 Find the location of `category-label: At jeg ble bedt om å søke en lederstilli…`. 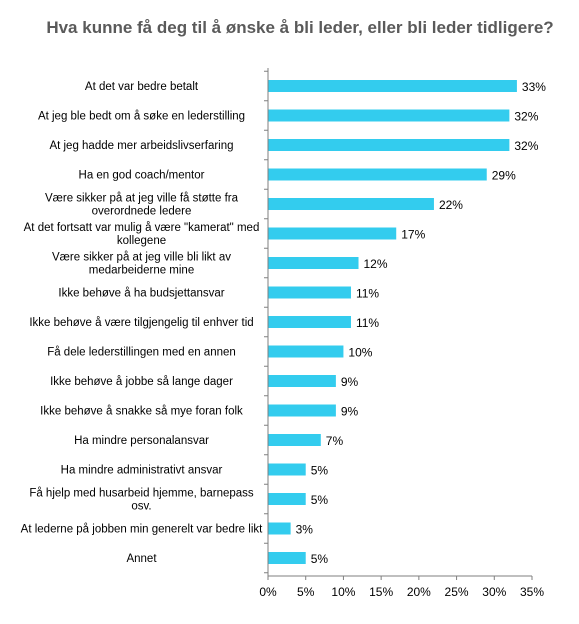

category-label: At jeg ble bedt om å søke en lederstilli… is located at coordinates (141, 117).